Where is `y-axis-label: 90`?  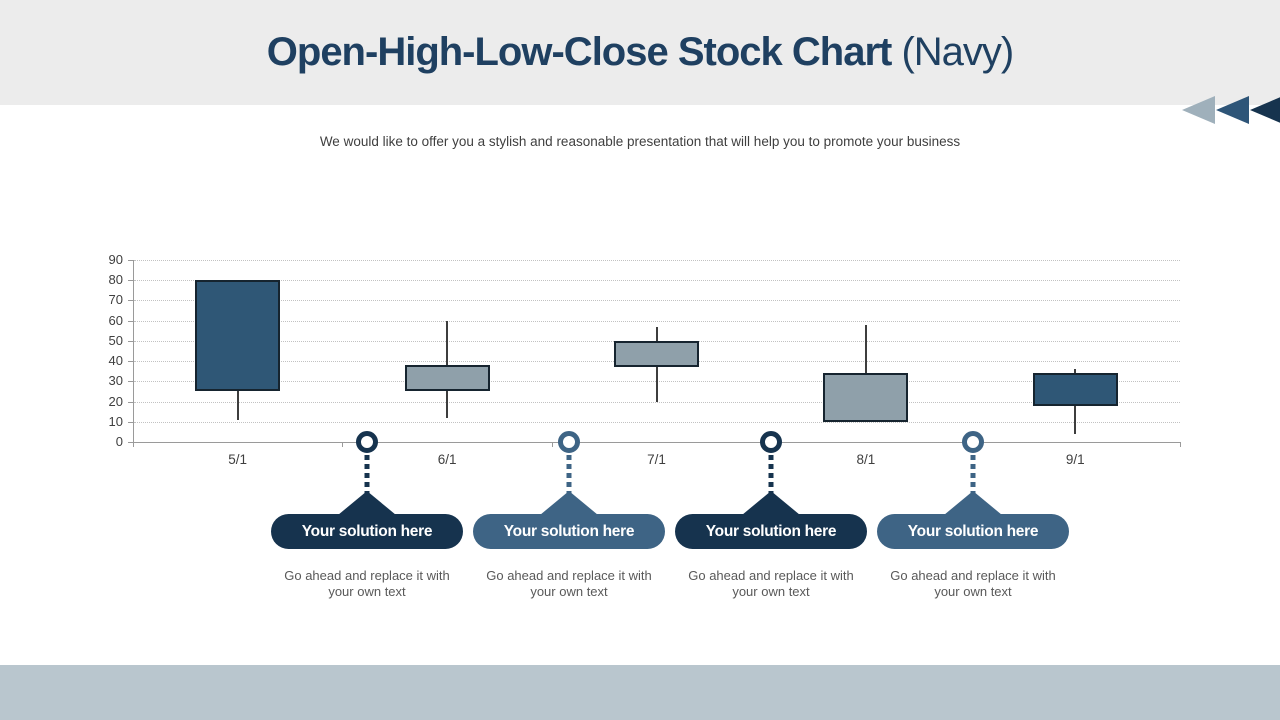
y-axis-label: 90 is located at coordinates (115, 259).